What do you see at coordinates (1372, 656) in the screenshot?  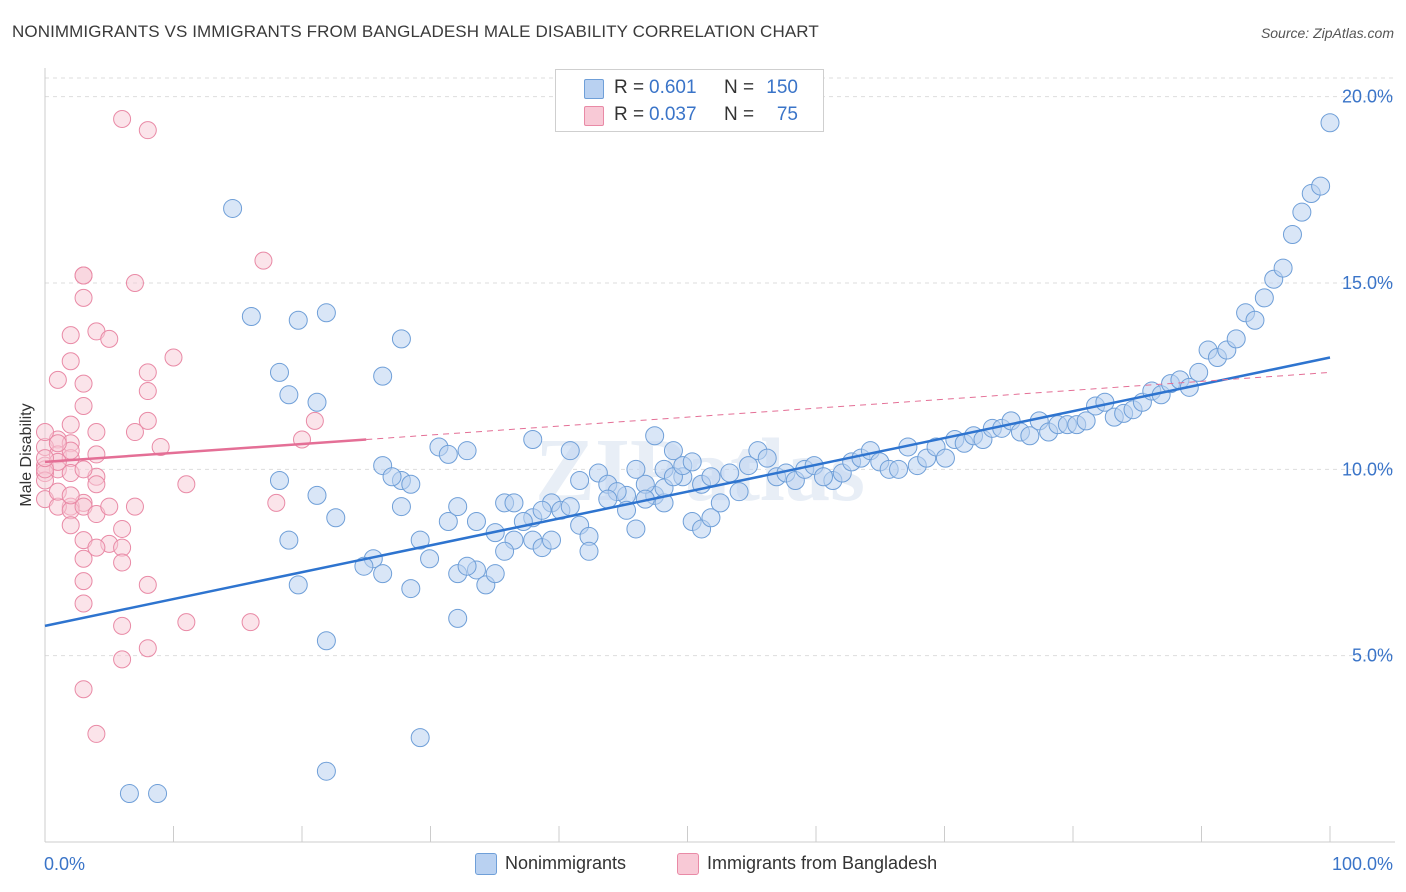 I see `y-tick-label: 5.0%` at bounding box center [1372, 656].